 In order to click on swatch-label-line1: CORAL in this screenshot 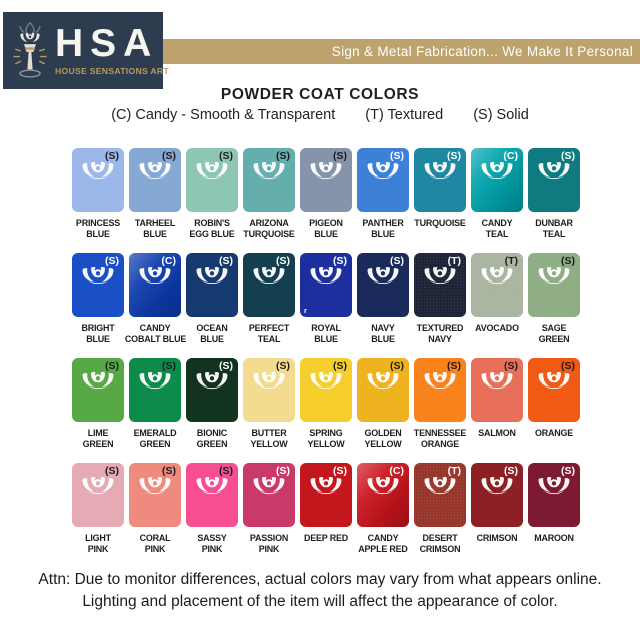, I will do `click(155, 538)`.